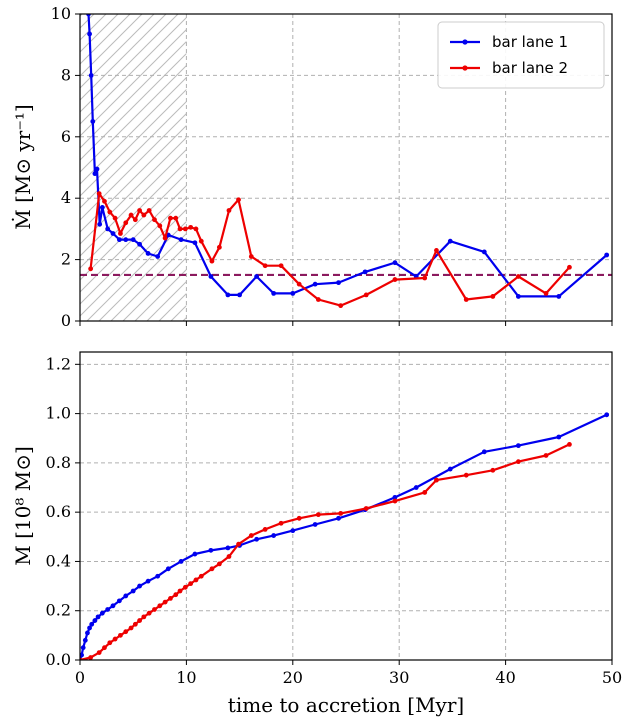 The height and width of the screenshot is (720, 638). I want to click on y-axis-label-bottom: M [10⁸ M⊙], so click(23, 506).